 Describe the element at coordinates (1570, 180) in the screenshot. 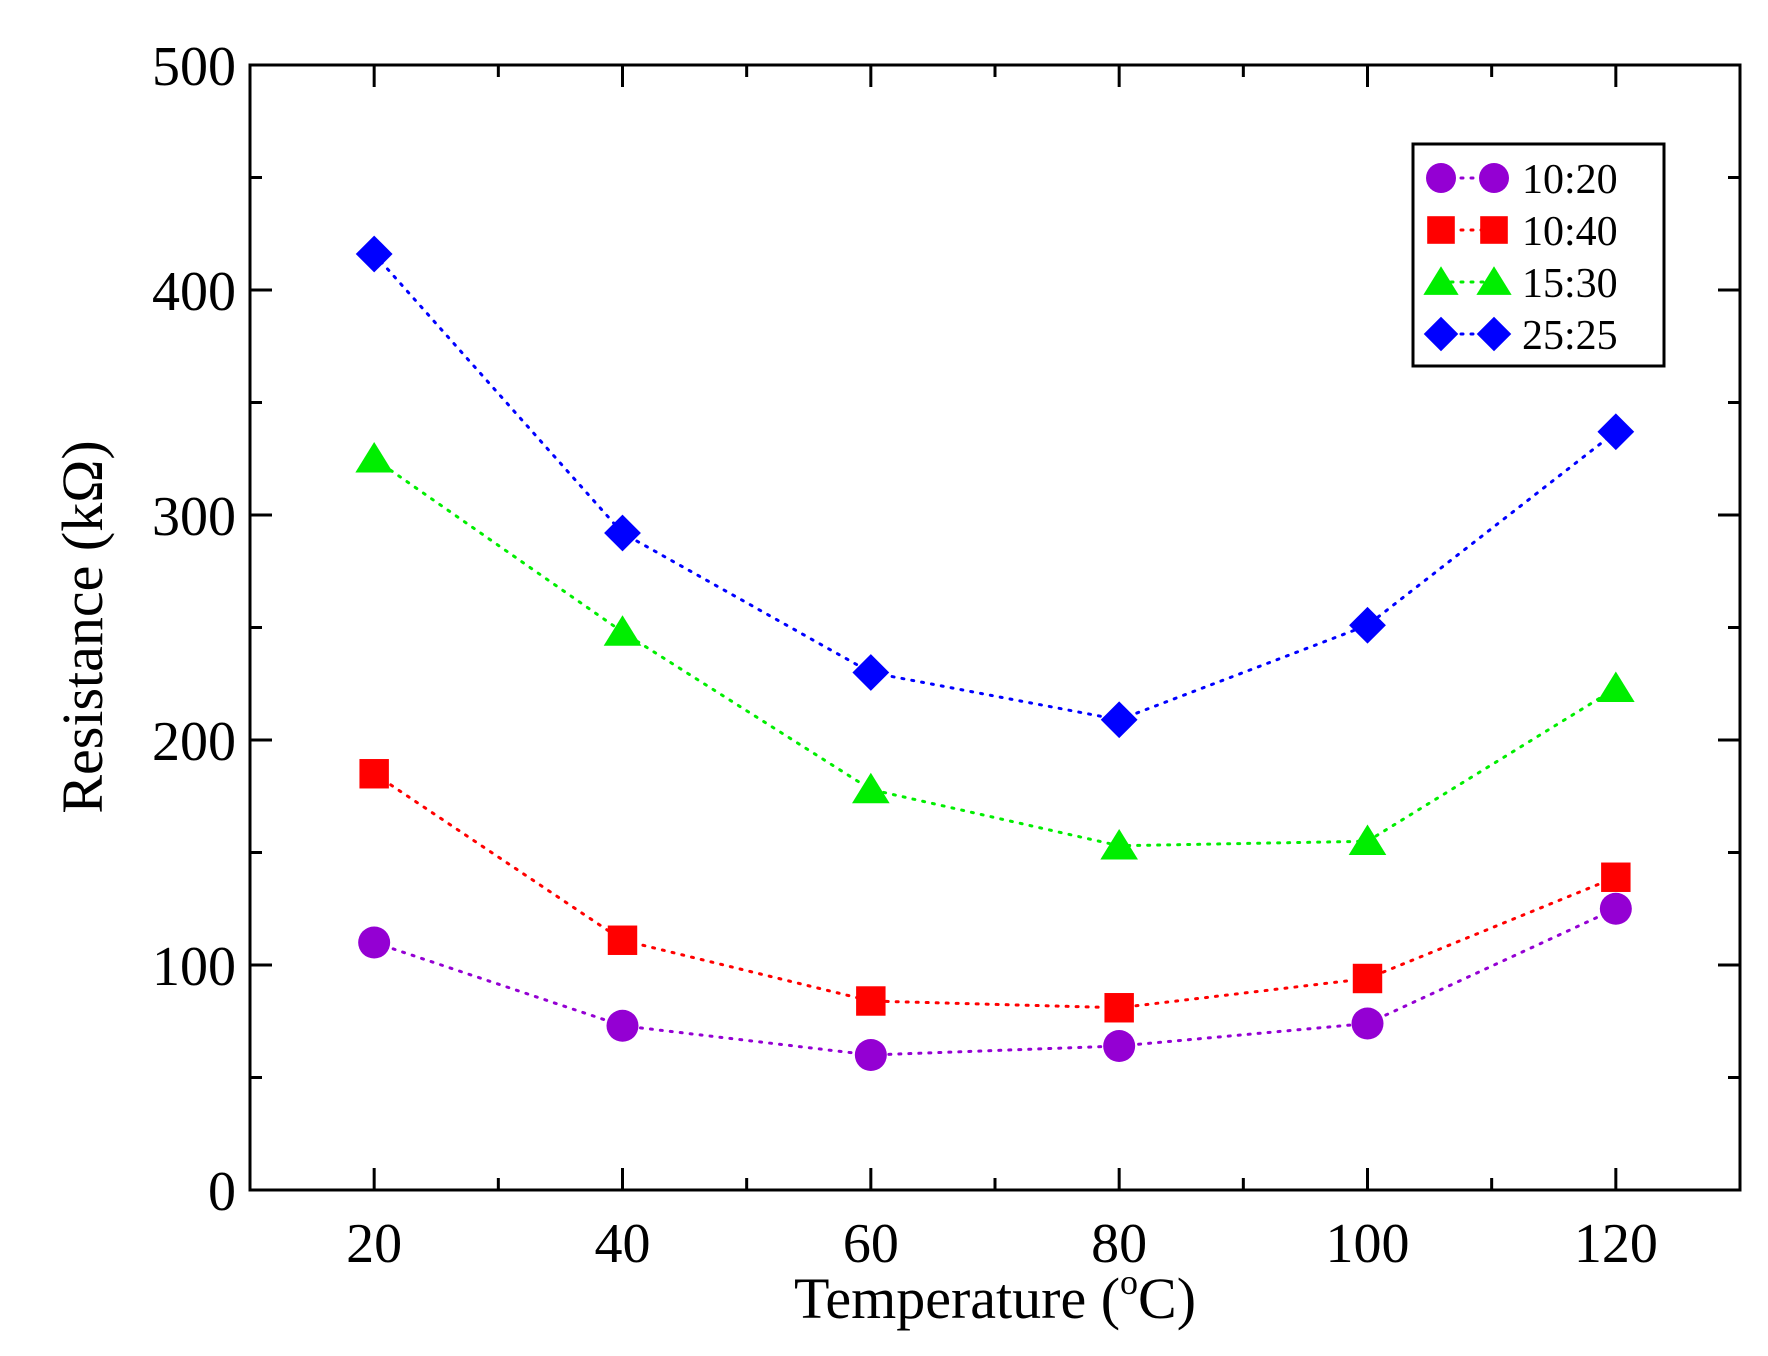

I see `legend-label: 10:20` at that location.